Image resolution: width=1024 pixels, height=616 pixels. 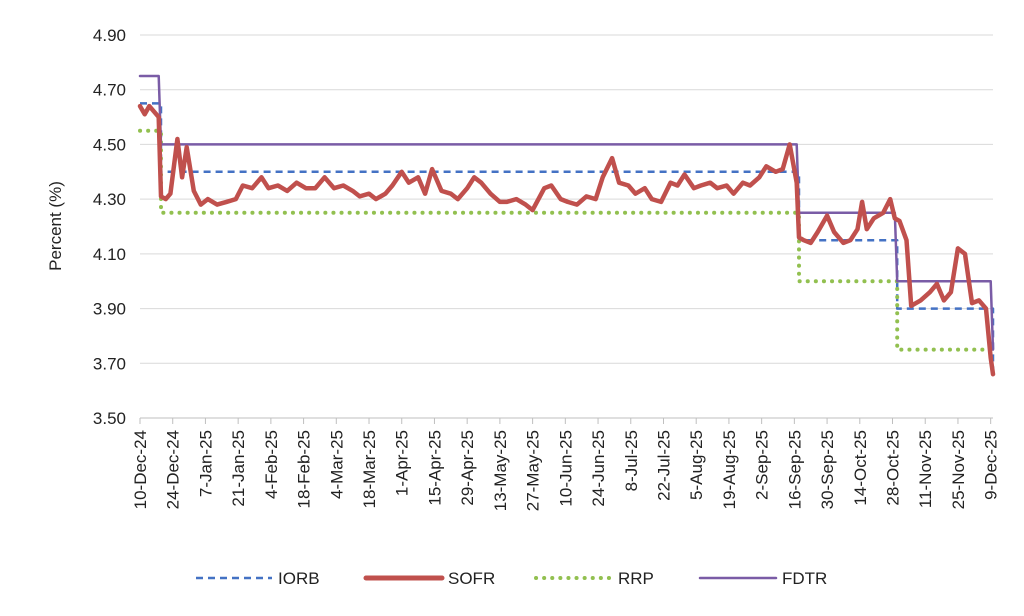 I want to click on x-tick-label: 11-Nov-25, so click(x=925, y=469).